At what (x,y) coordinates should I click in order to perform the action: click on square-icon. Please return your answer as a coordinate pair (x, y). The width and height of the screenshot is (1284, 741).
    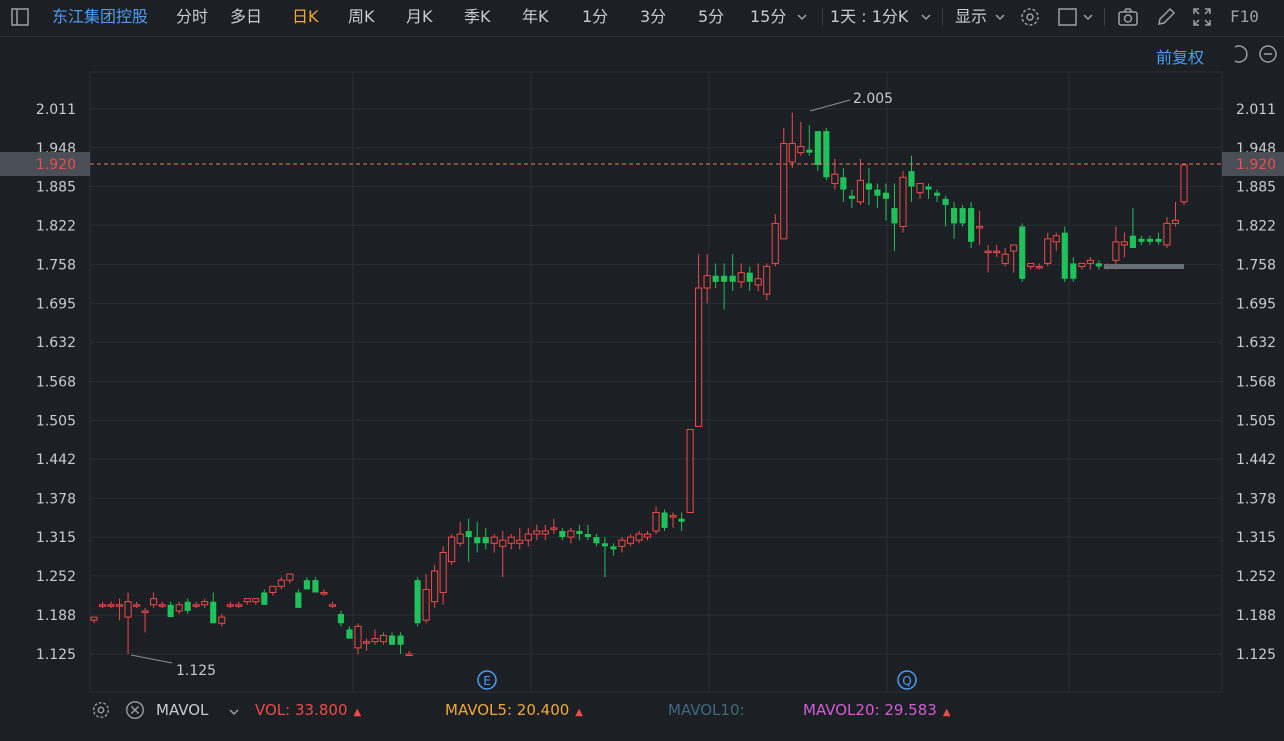
    Looking at the image, I should click on (1068, 17).